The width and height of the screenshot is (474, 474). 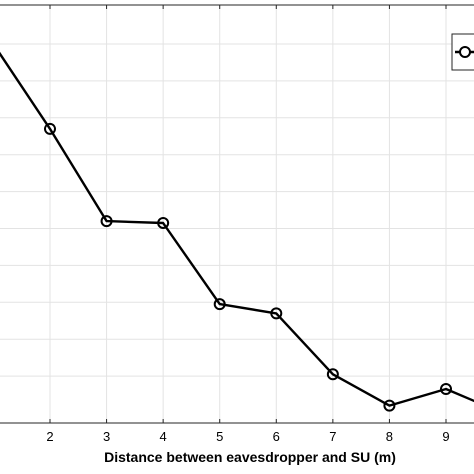 I want to click on x-tick-label: 8, so click(x=389, y=436).